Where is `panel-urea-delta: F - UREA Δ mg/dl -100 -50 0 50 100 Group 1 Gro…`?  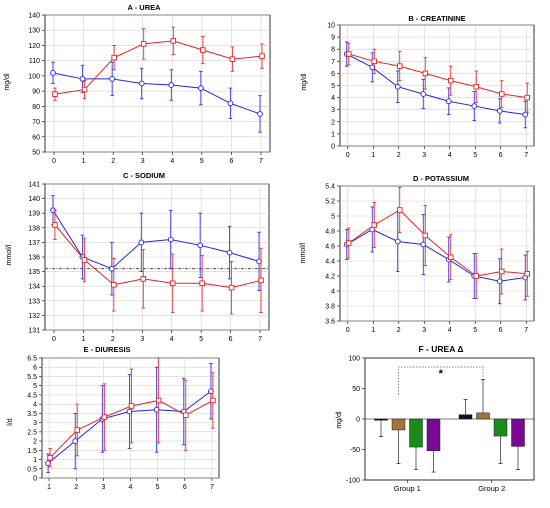 panel-urea-delta: F - UREA Δ mg/dl -100 -50 0 50 100 Group 1 Gro… is located at coordinates (435, 418).